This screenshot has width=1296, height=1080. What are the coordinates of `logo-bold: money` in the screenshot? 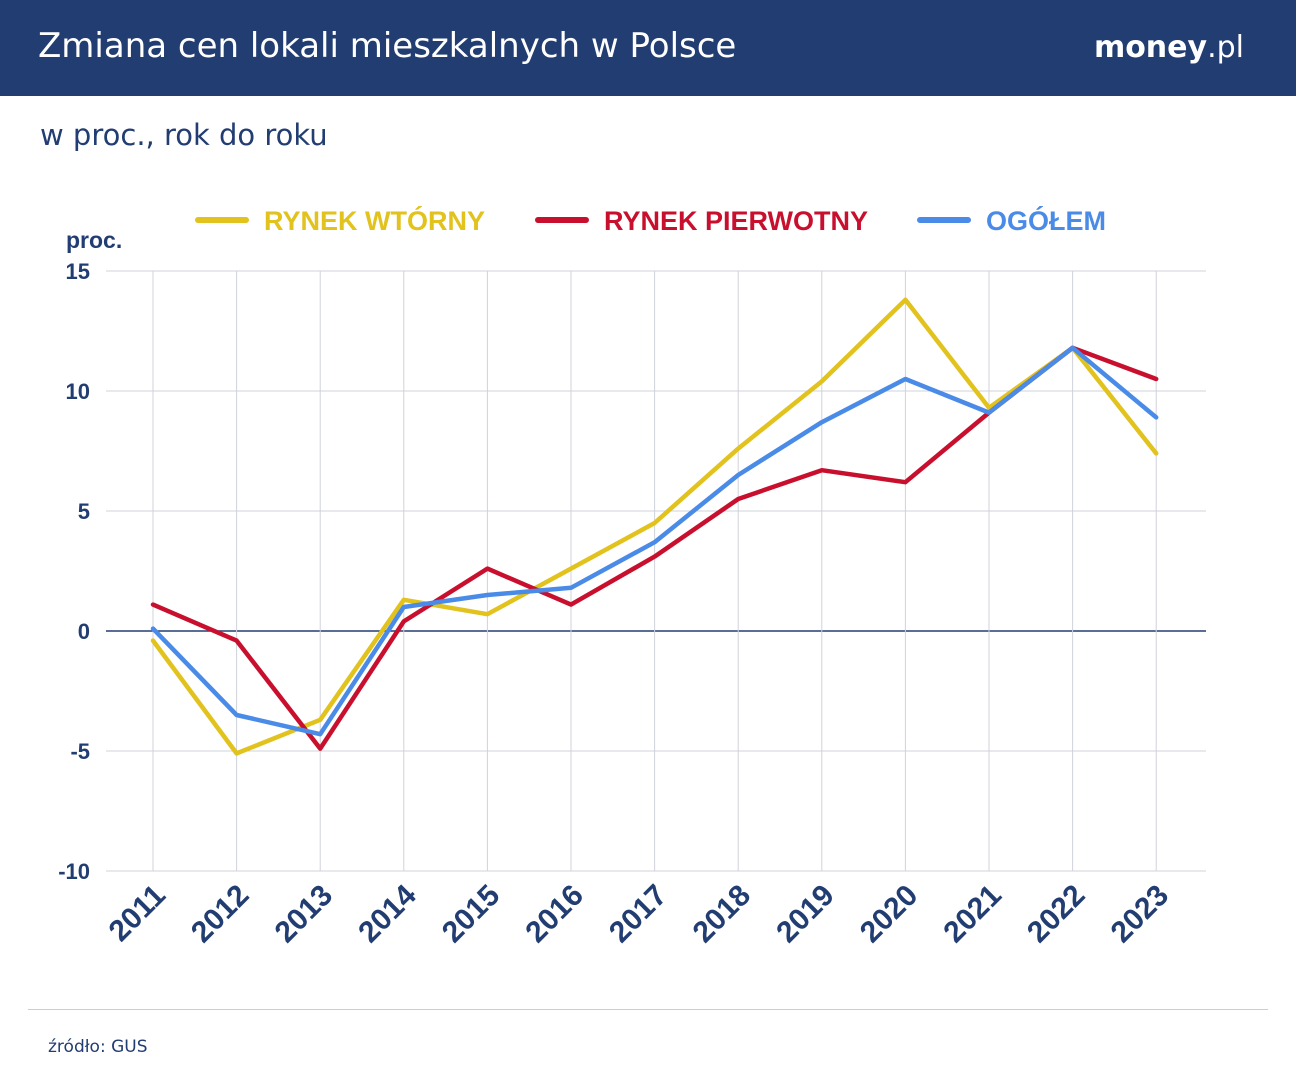 It's located at (1150, 47).